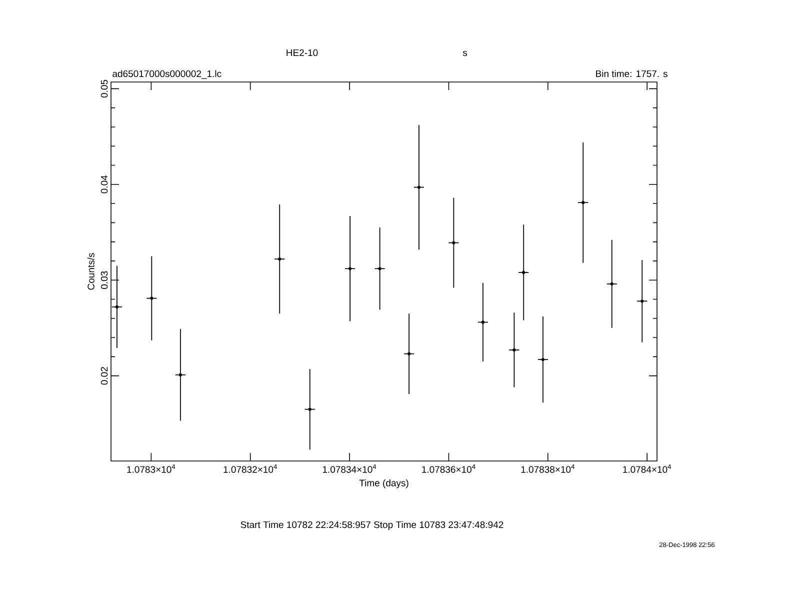 This screenshot has height=596, width=790. What do you see at coordinates (104, 89) in the screenshot?
I see `y-tick-label: 0.05` at bounding box center [104, 89].